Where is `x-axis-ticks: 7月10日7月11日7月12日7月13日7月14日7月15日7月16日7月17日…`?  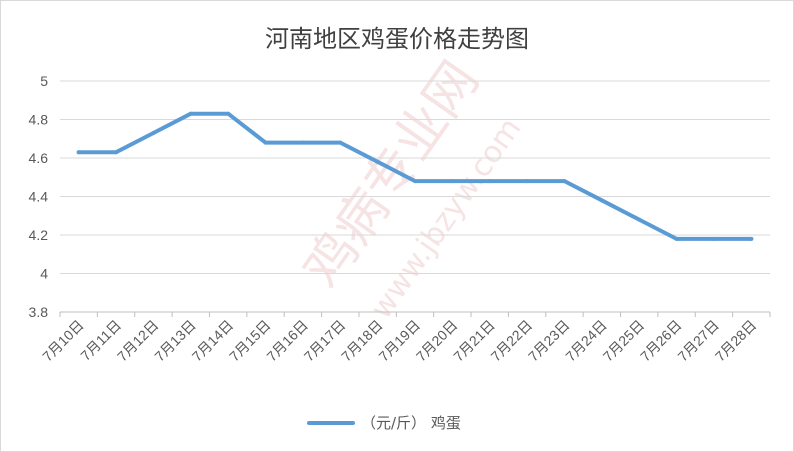 x-axis-ticks: 7月10日7月11日7月12日7月13日7月14日7月15日7月16日7月17日… is located at coordinates (405, 338).